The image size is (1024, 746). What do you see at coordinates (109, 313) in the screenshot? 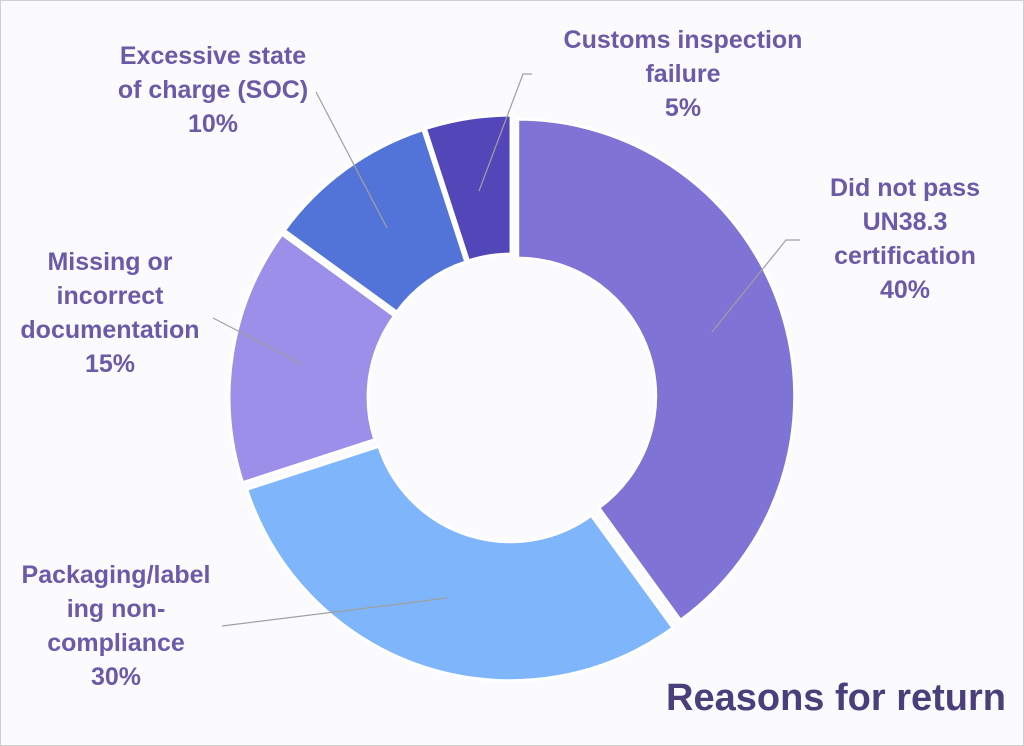
I see `slice-label-2: Missing or incorrect documentation 15%` at bounding box center [109, 313].